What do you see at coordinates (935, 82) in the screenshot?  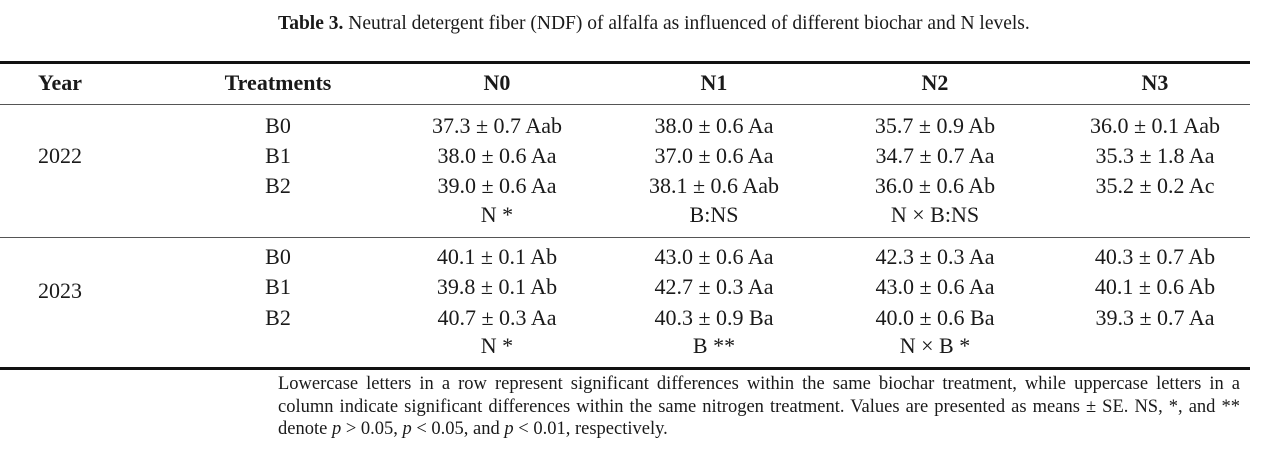 I see `header-n2: N2` at bounding box center [935, 82].